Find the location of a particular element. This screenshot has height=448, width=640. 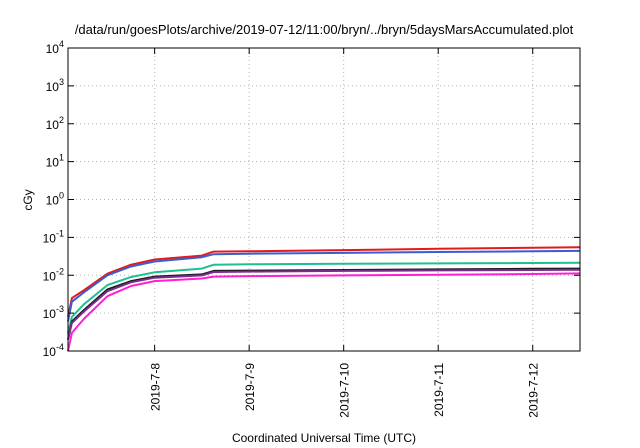

x-axis-label: Coordinated Universal Time (UTC) is located at coordinates (324, 438).